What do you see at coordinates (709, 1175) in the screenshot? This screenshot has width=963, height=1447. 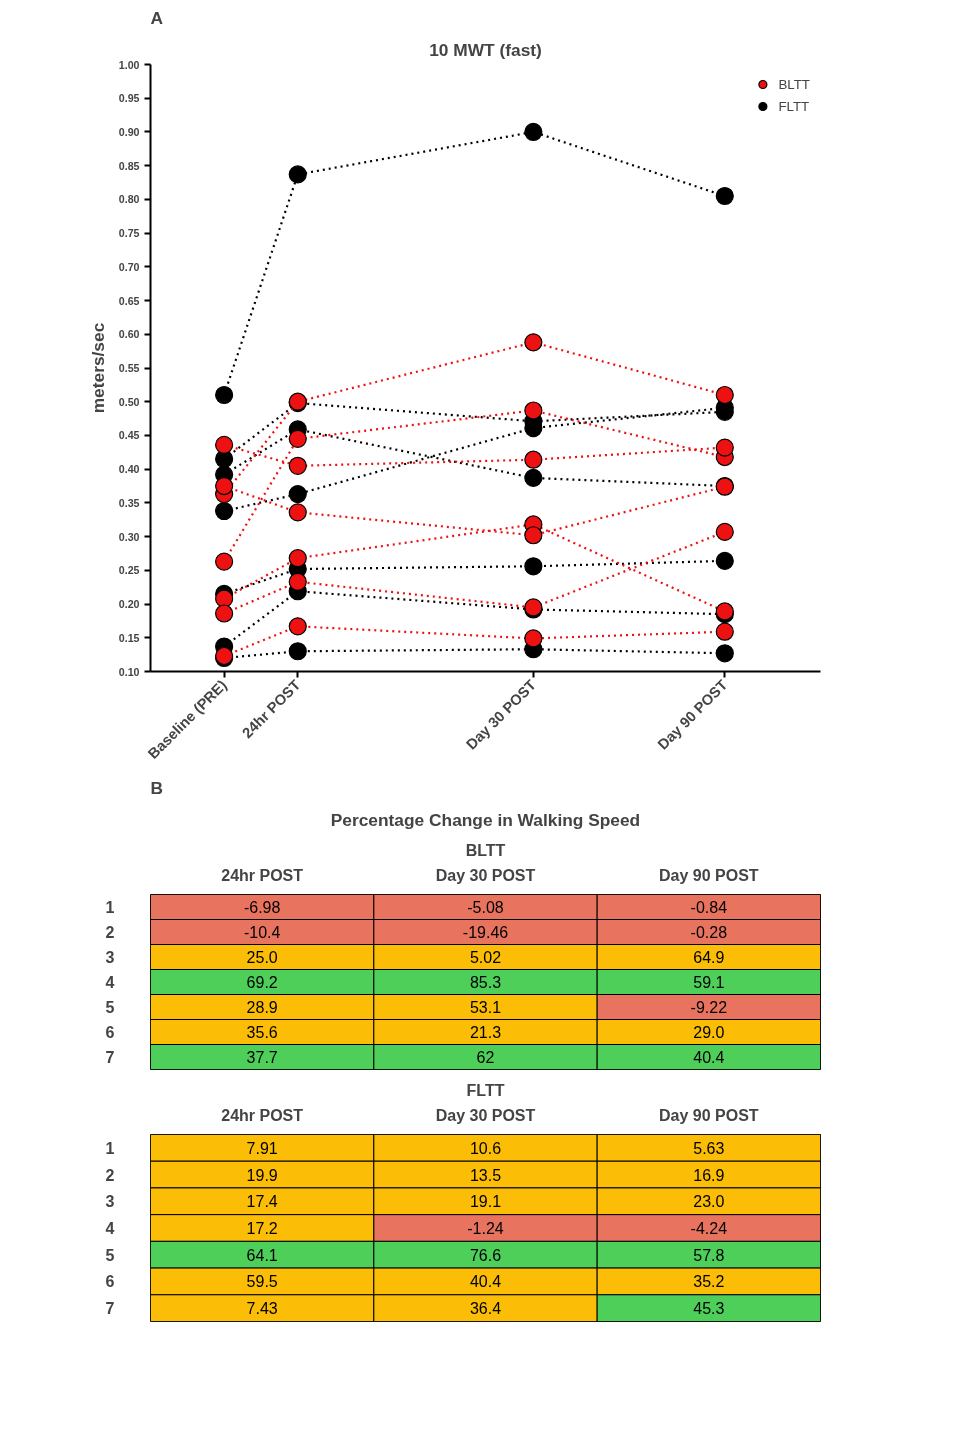 I see `data-label: 16.9` at bounding box center [709, 1175].